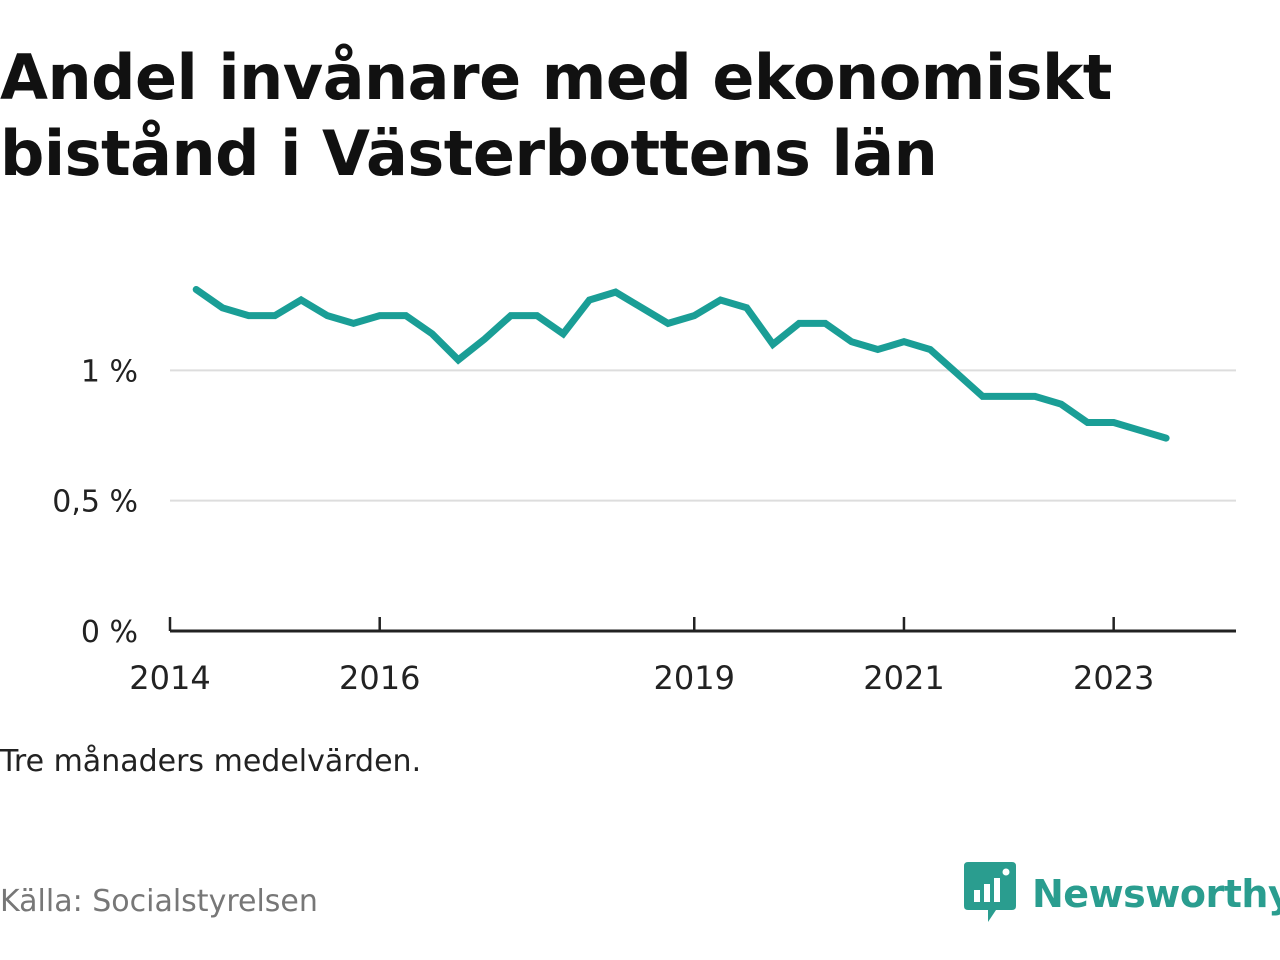 Image resolution: width=1280 pixels, height=960 pixels. I want to click on chart-note: Tre månaders medelvärden., so click(211, 761).